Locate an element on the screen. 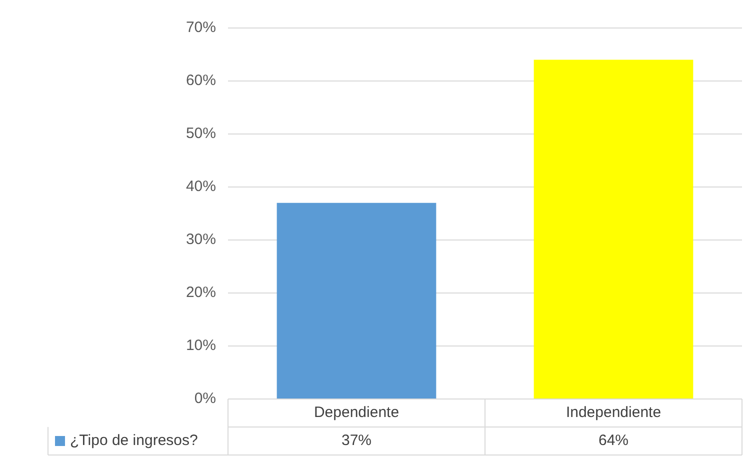  y-tick-label: 0% is located at coordinates (205, 399).